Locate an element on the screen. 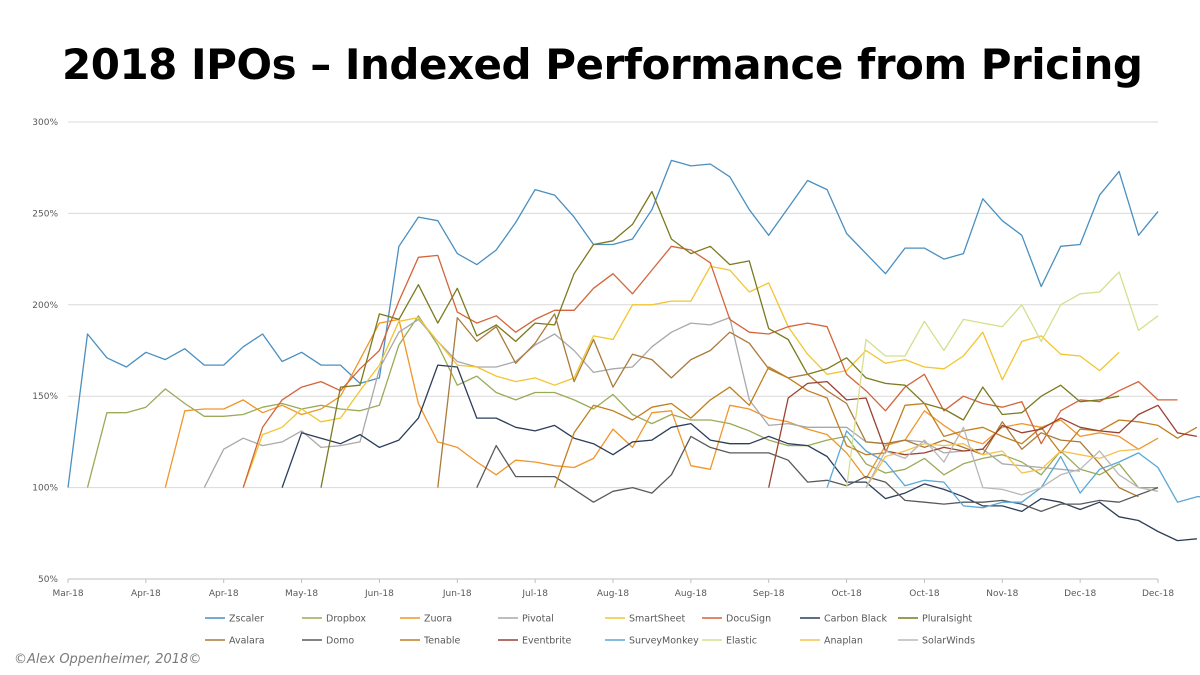 The width and height of the screenshot is (1200, 675). legend-label: Zscaler is located at coordinates (246, 619).